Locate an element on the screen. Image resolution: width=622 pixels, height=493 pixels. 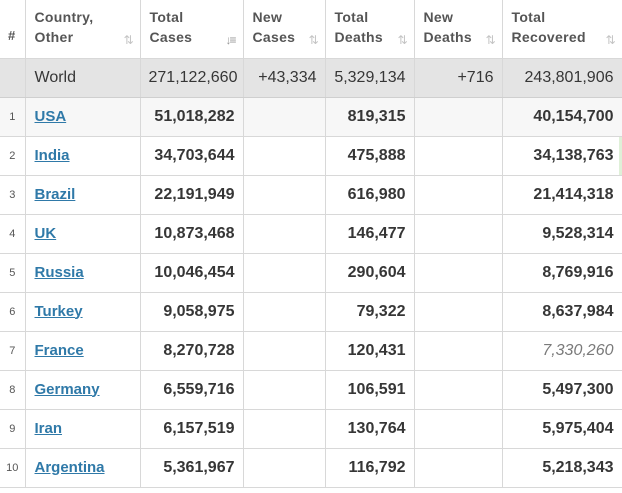
country-cell: UK is located at coordinates (83, 234).